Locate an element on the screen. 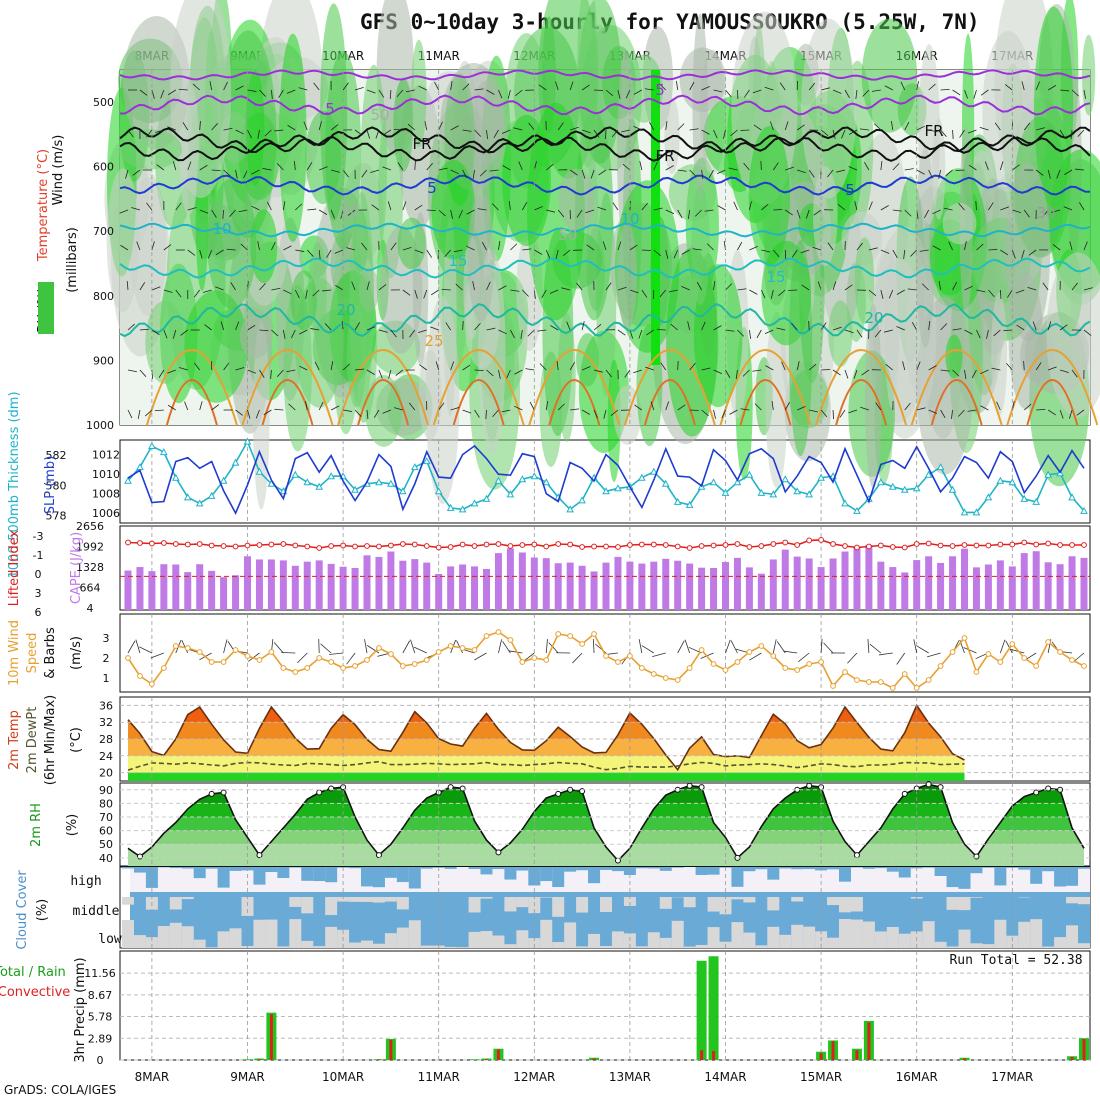 This screenshot has height=1100, width=1100. cloud-mid-bar is located at coordinates (737, 898).